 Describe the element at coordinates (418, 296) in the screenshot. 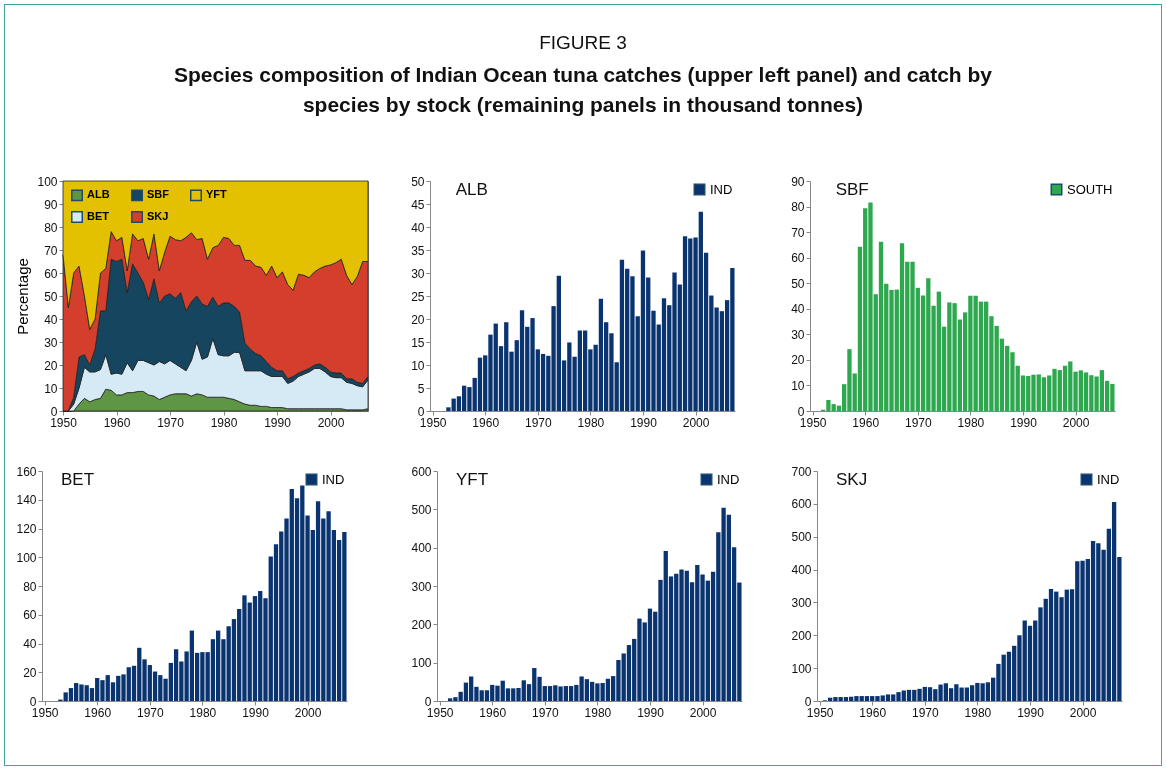

I see `y-tick-label: 25` at that location.